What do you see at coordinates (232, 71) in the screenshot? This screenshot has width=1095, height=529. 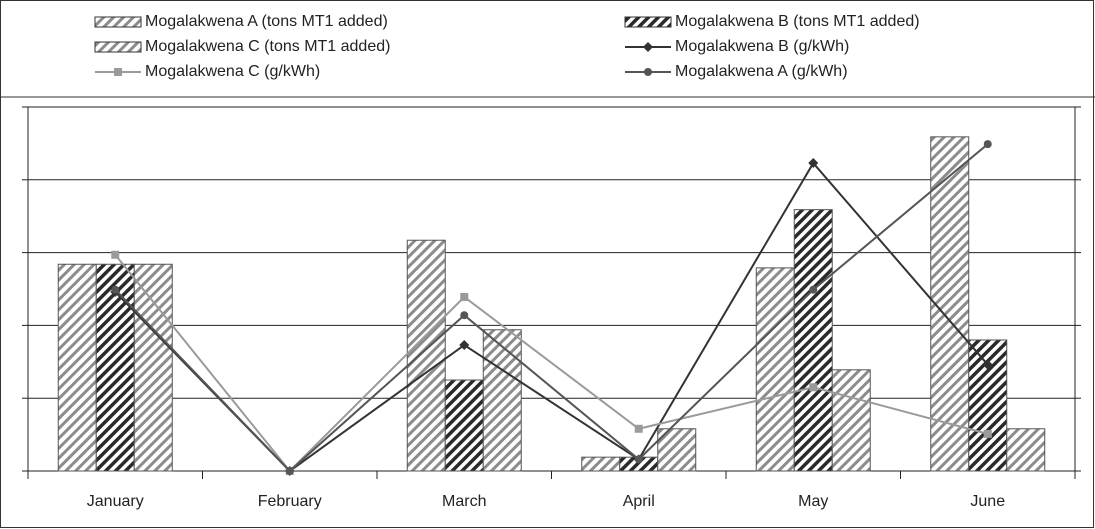 I see `legend-label: Mogalakwena C (g/kWh)` at bounding box center [232, 71].